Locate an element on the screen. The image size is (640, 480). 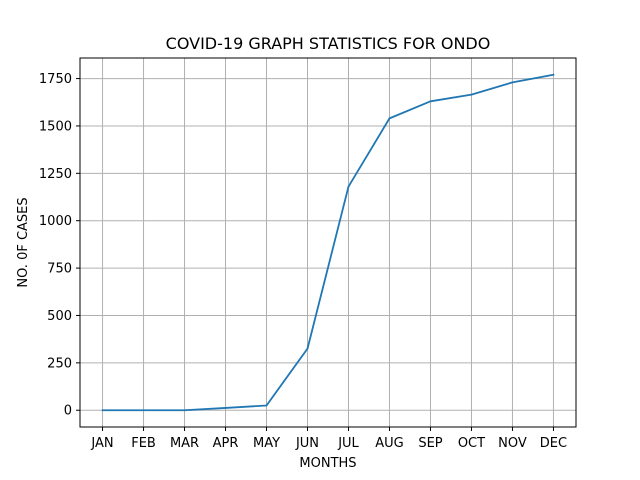
y-tick-label: 500 is located at coordinates (59, 316).